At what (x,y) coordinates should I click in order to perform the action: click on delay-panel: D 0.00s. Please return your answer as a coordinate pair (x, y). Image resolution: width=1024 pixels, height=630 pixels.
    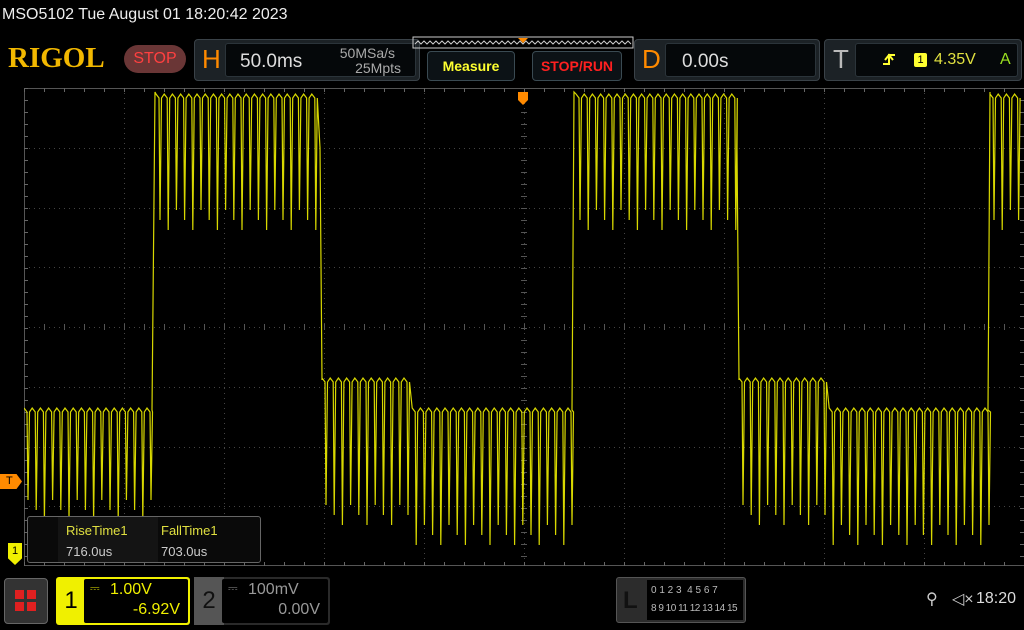
    Looking at the image, I should click on (727, 60).